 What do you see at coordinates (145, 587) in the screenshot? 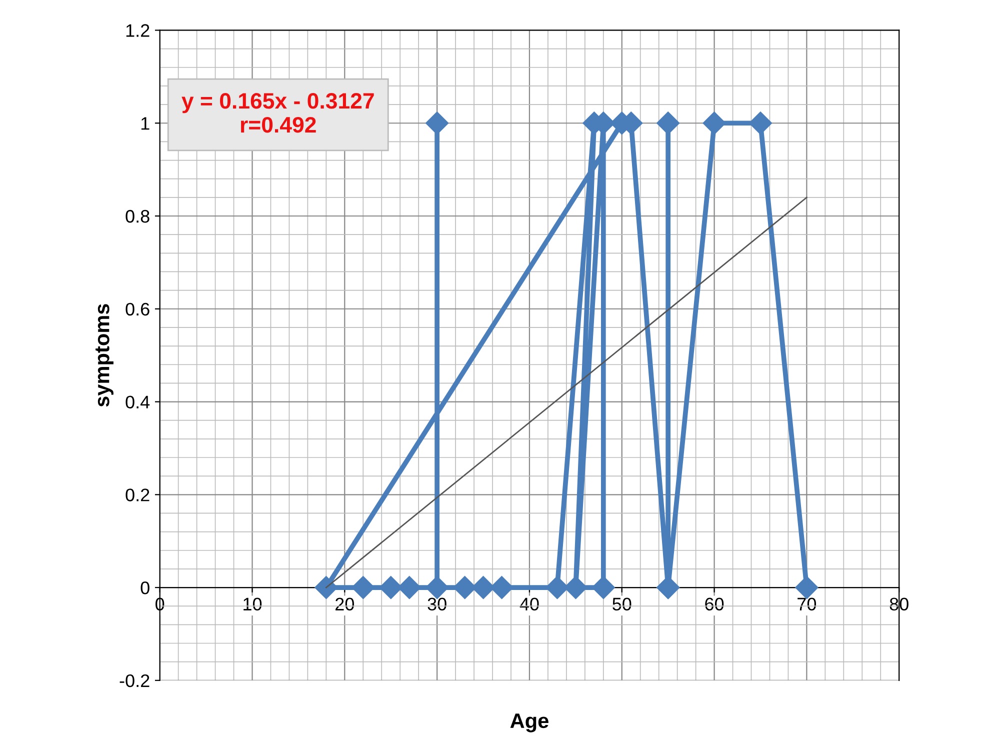
I see `y-tick-label: 0` at bounding box center [145, 587].